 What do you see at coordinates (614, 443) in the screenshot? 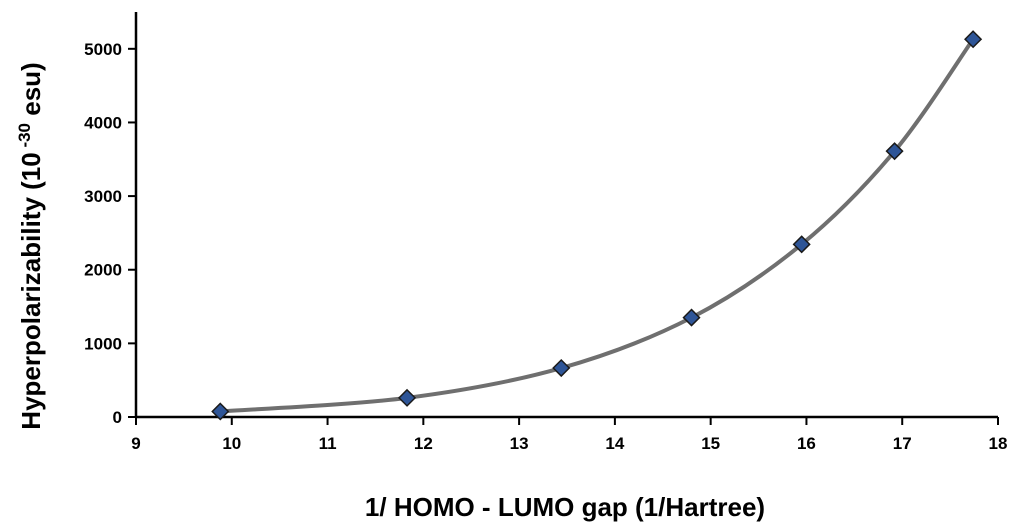
I see `x-tick-label: 14` at bounding box center [614, 443].